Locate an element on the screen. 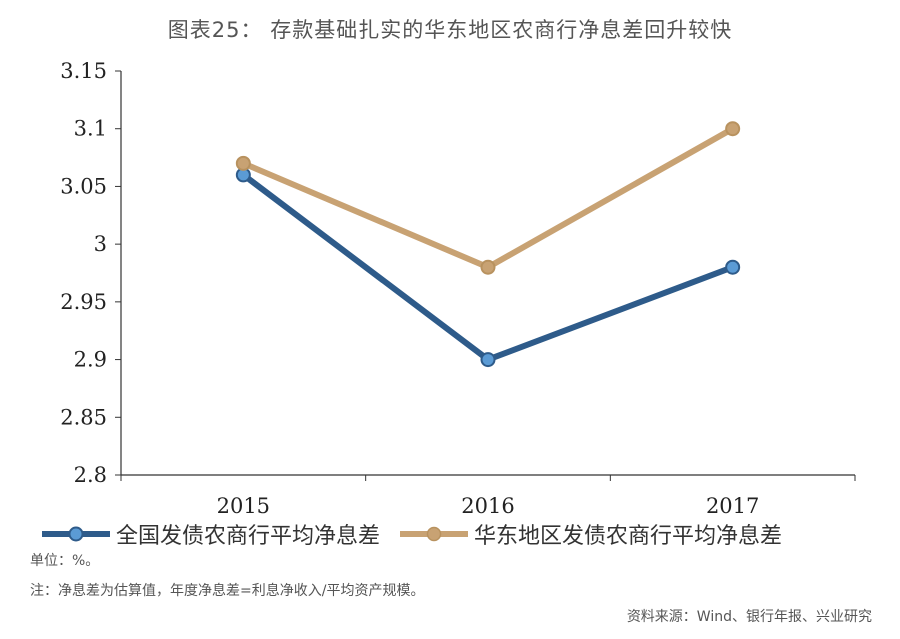  x-tick-label: 2015 is located at coordinates (243, 506).